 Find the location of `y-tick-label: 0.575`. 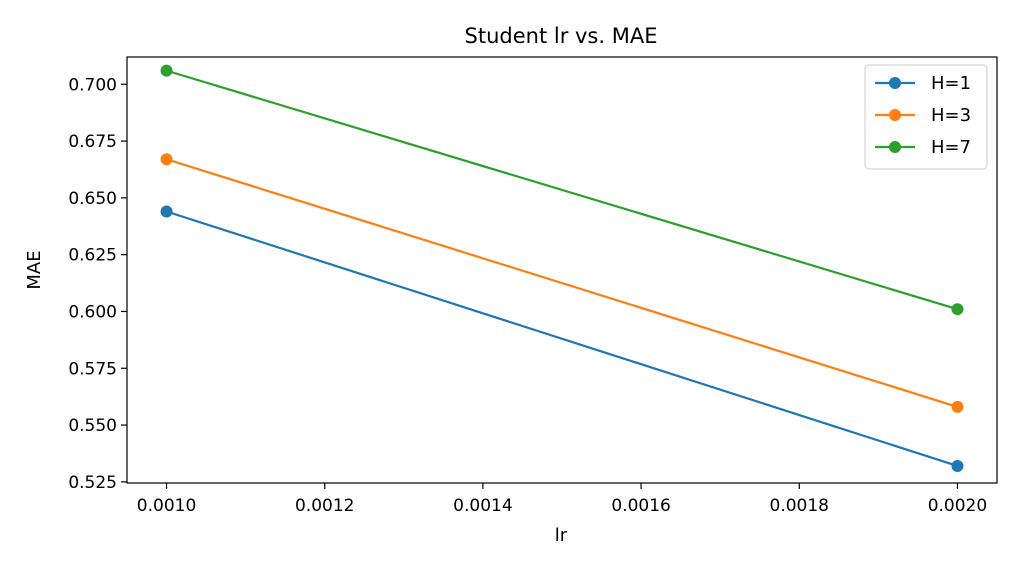

y-tick-label: 0.575 is located at coordinates (92, 369).